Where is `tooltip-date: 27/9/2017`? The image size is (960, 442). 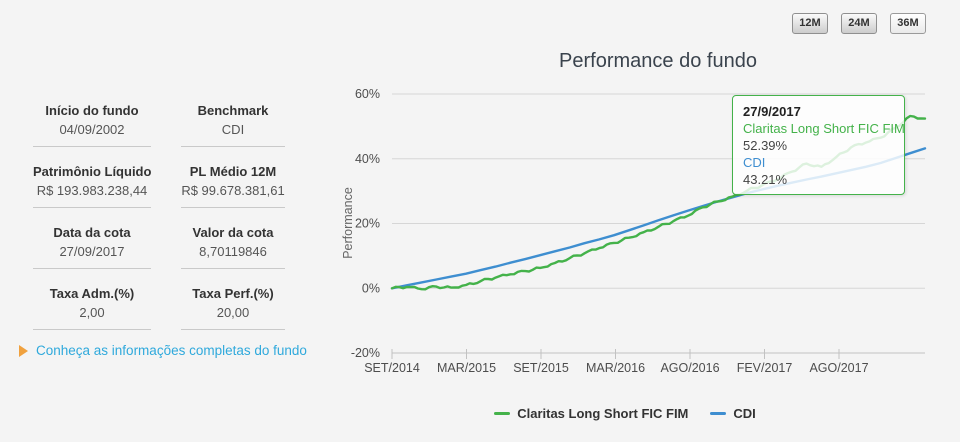
tooltip-date: 27/9/2017 is located at coordinates (772, 111).